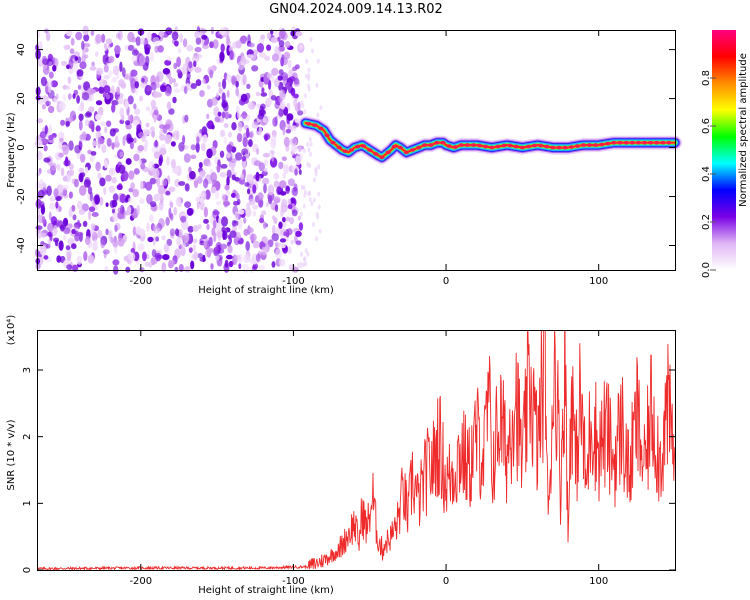 This screenshot has height=600, width=750. I want to click on colorbar-tick-label: 0.8, so click(706, 78).